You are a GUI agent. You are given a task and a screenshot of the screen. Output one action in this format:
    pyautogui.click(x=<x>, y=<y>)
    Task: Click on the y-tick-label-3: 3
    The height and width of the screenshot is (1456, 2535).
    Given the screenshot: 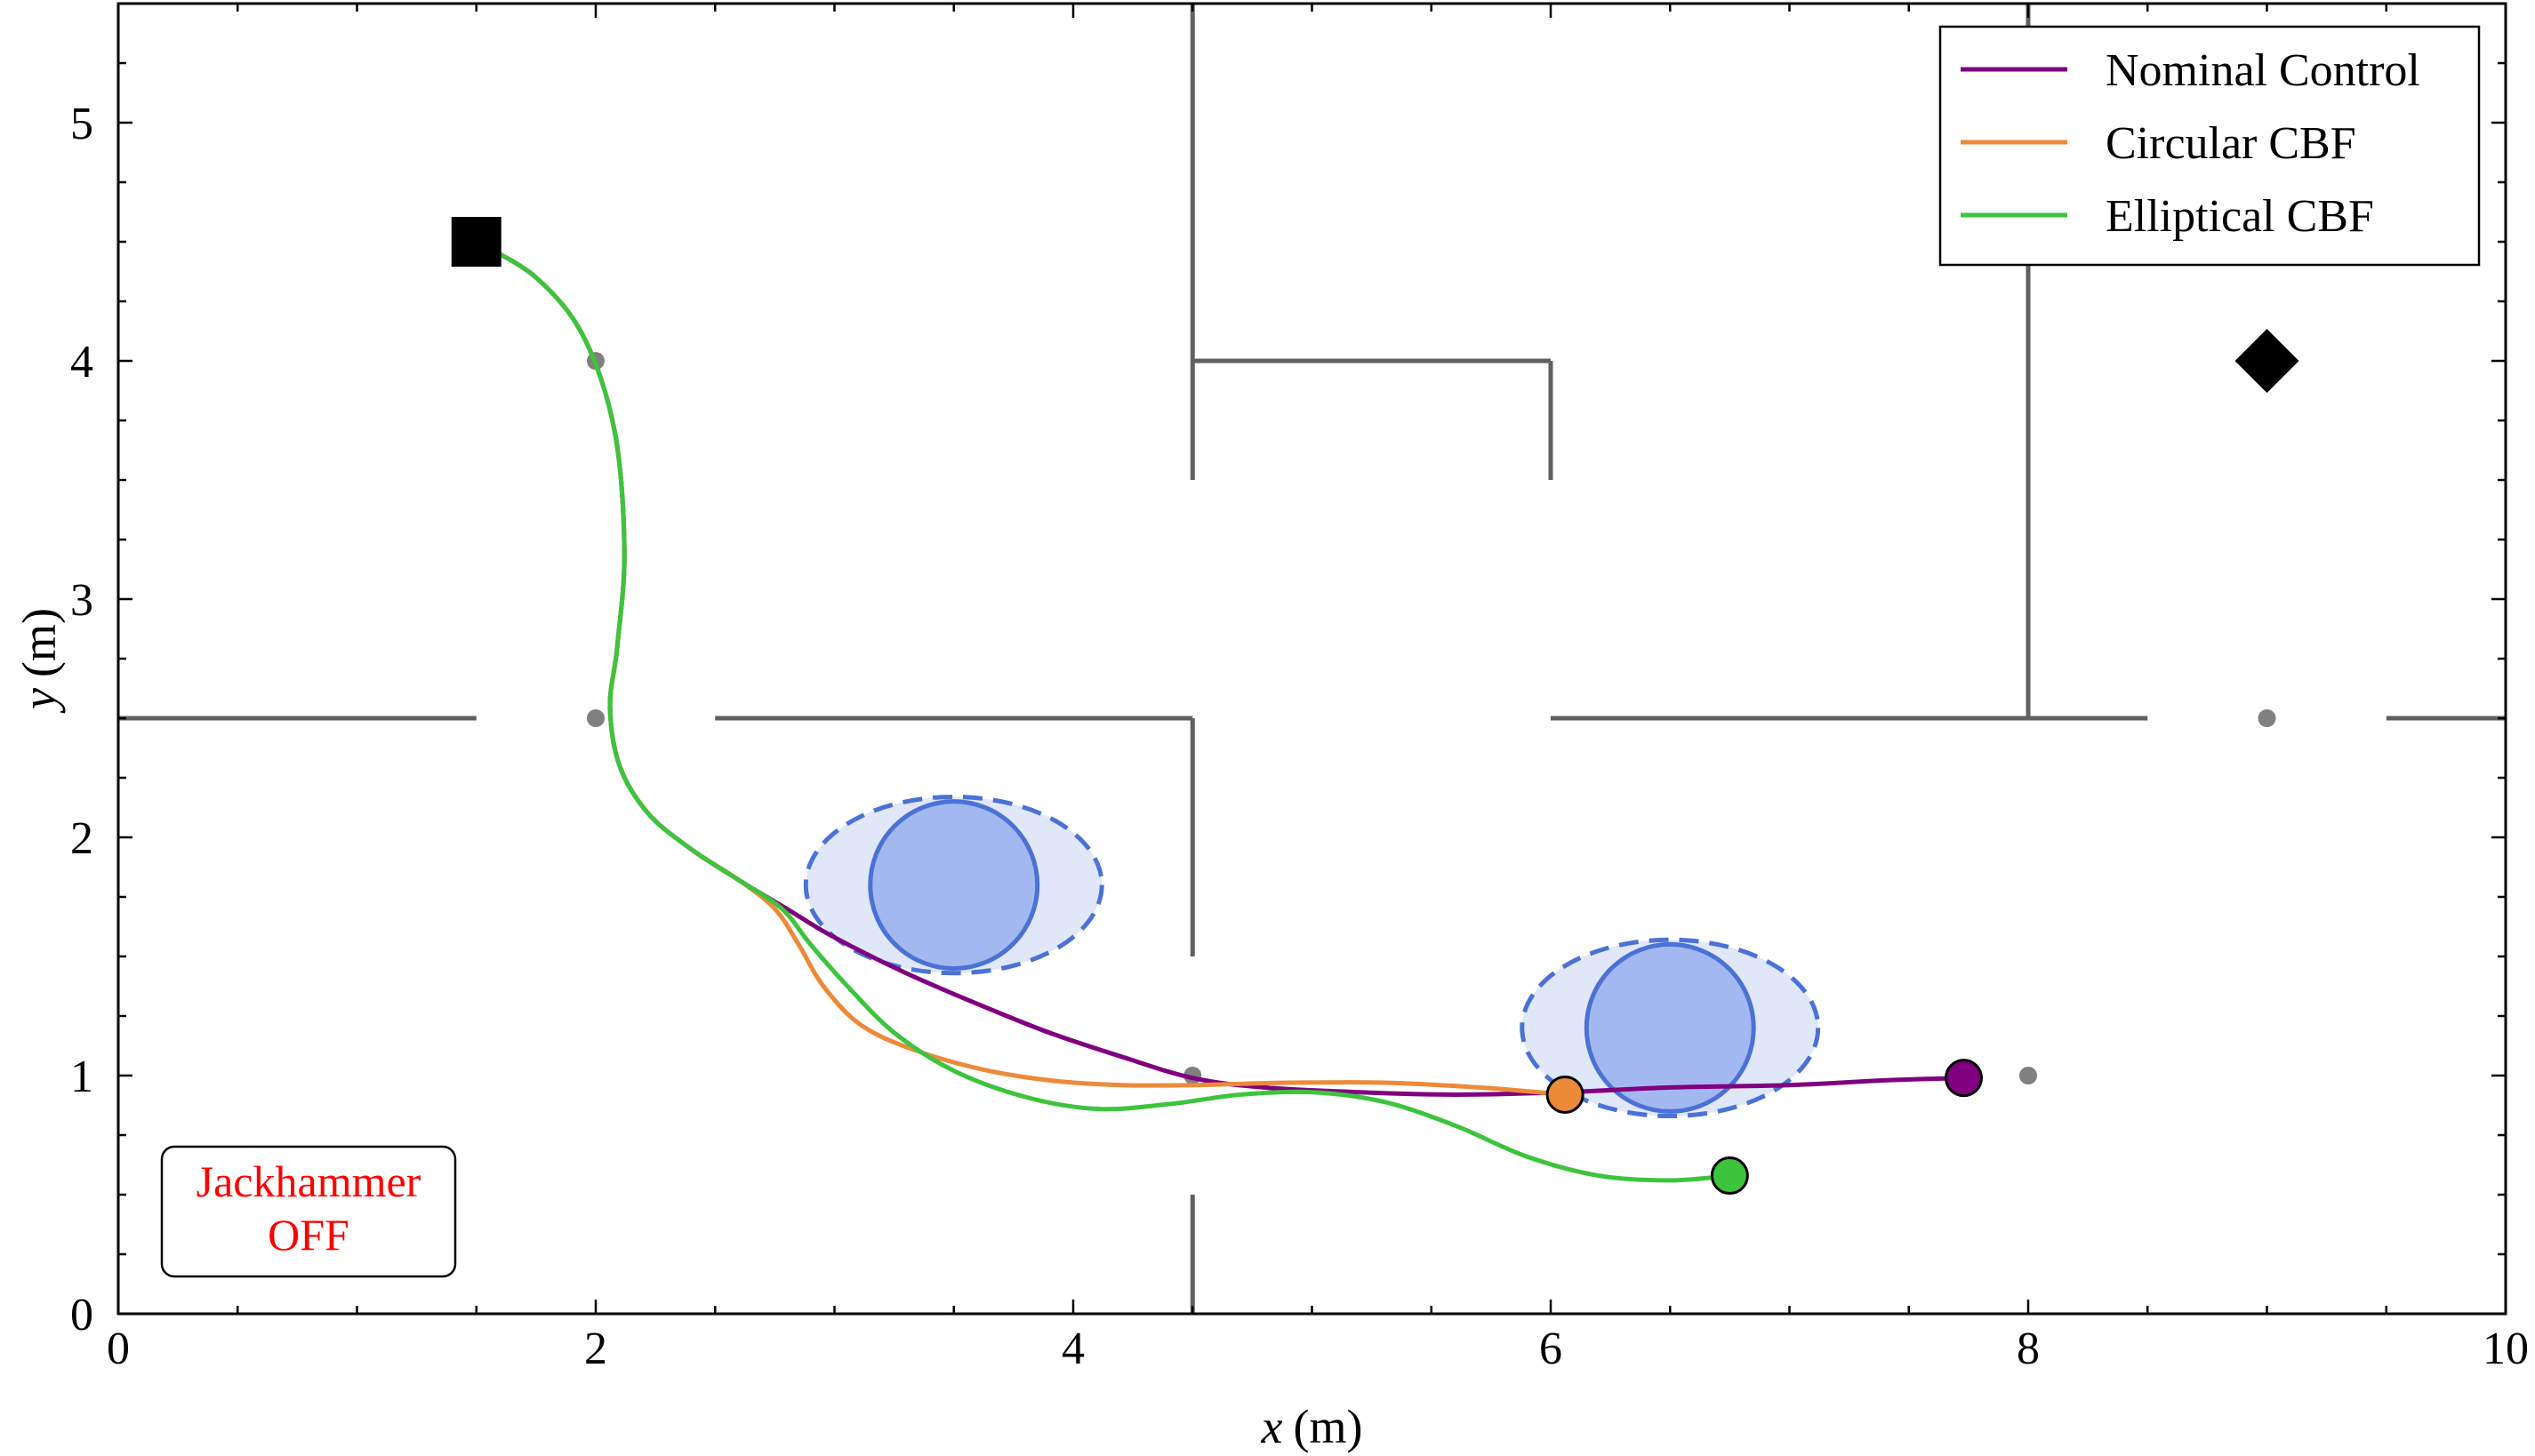 What is the action you would take?
    pyautogui.click(x=81, y=600)
    